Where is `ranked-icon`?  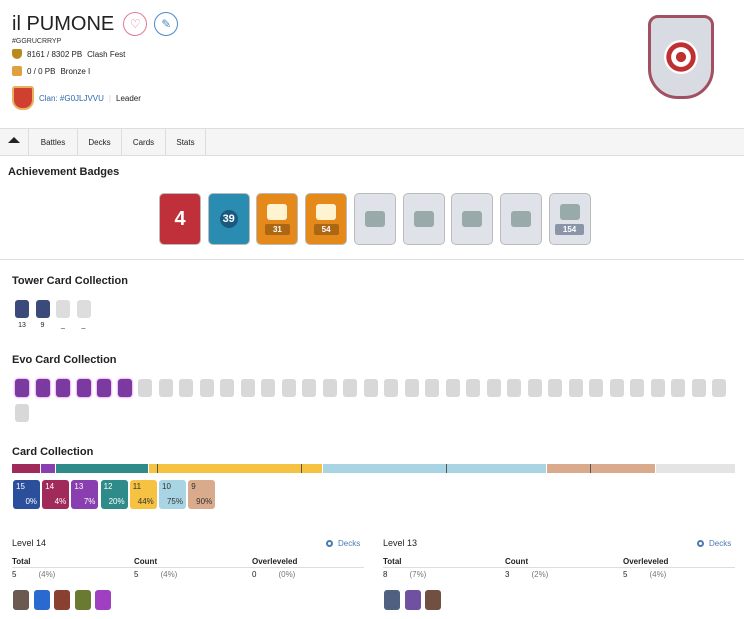 ranked-icon is located at coordinates (17, 71).